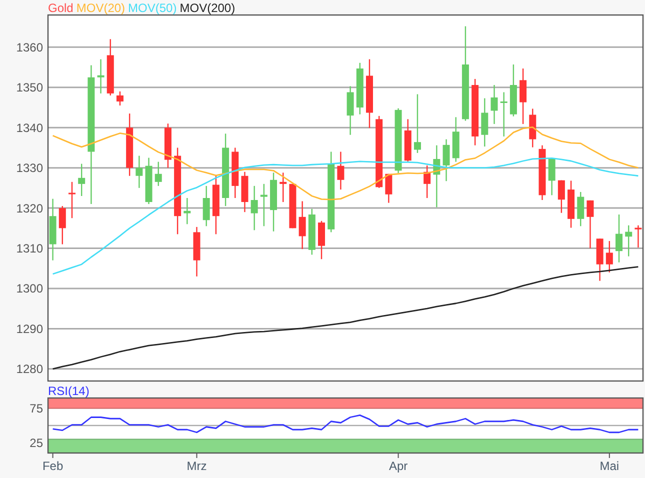 The image size is (645, 478). I want to click on y-tick-label: 1360, so click(30, 47).